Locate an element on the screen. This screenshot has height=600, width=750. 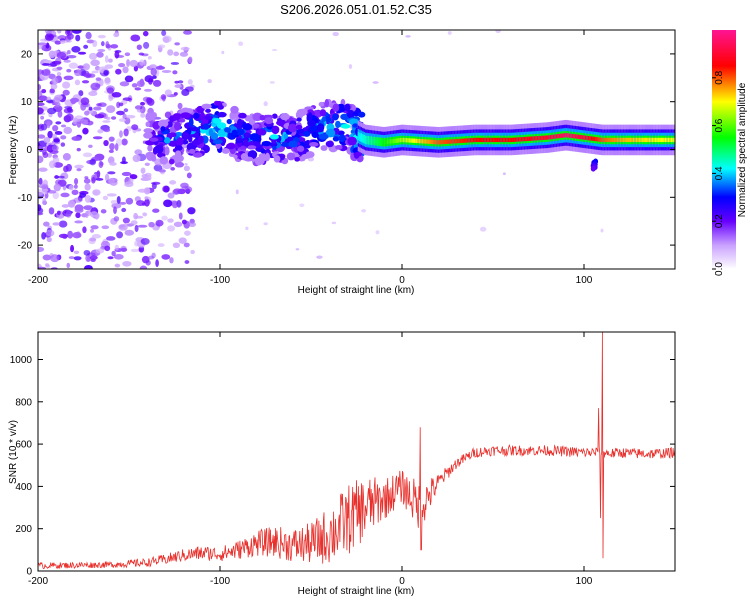
chart-title: S206.2026.051.01.52.C35 is located at coordinates (356, 9).